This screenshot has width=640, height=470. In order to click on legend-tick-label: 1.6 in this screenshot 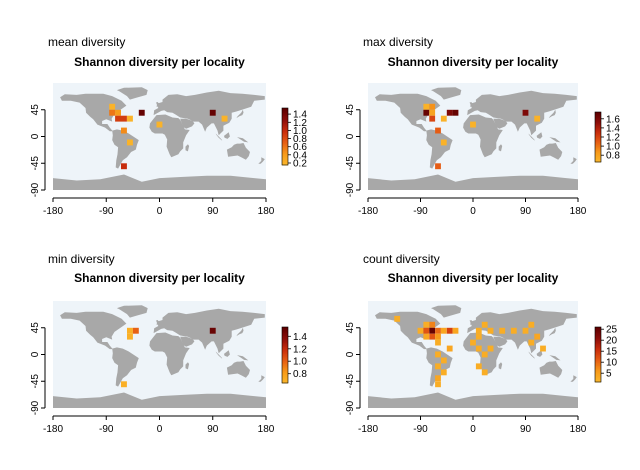, I will do `click(613, 119)`.